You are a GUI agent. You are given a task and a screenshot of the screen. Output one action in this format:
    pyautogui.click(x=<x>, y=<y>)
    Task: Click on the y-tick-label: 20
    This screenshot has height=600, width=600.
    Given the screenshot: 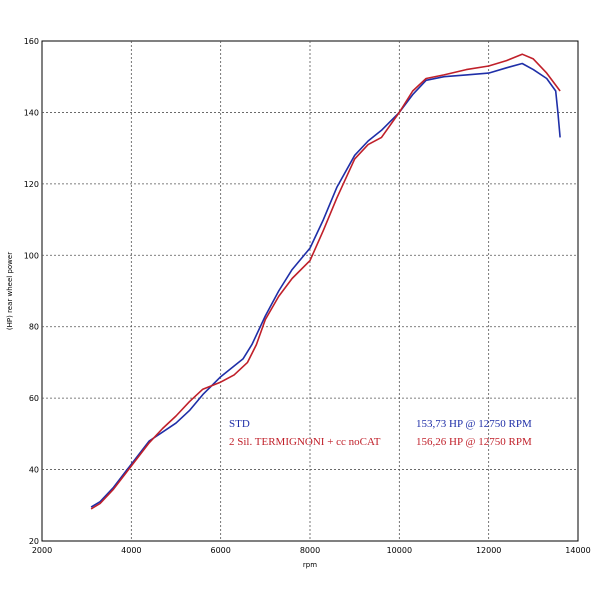 What is the action you would take?
    pyautogui.click(x=34, y=541)
    